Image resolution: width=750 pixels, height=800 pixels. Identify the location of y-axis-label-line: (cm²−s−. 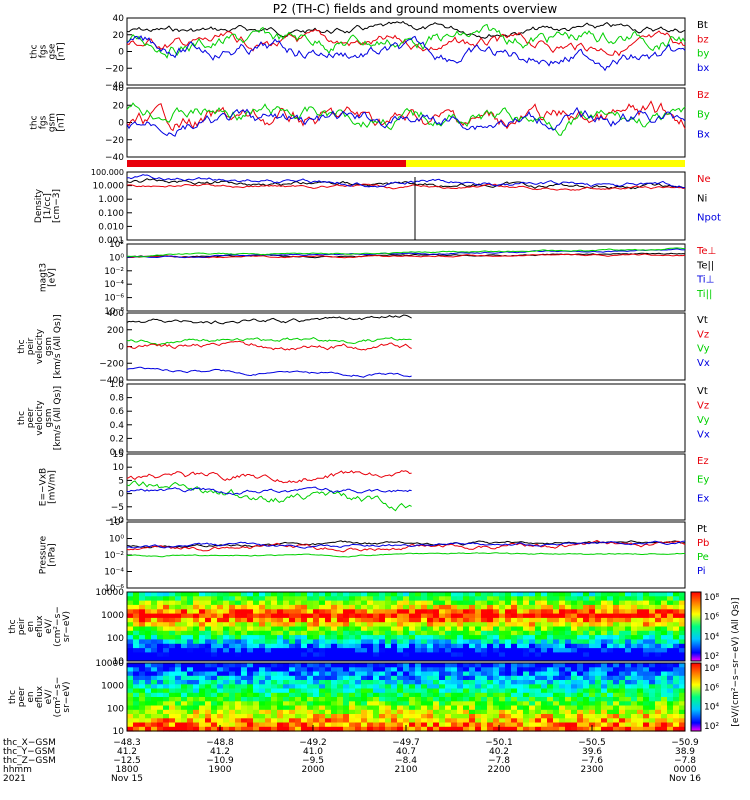
(58, 626).